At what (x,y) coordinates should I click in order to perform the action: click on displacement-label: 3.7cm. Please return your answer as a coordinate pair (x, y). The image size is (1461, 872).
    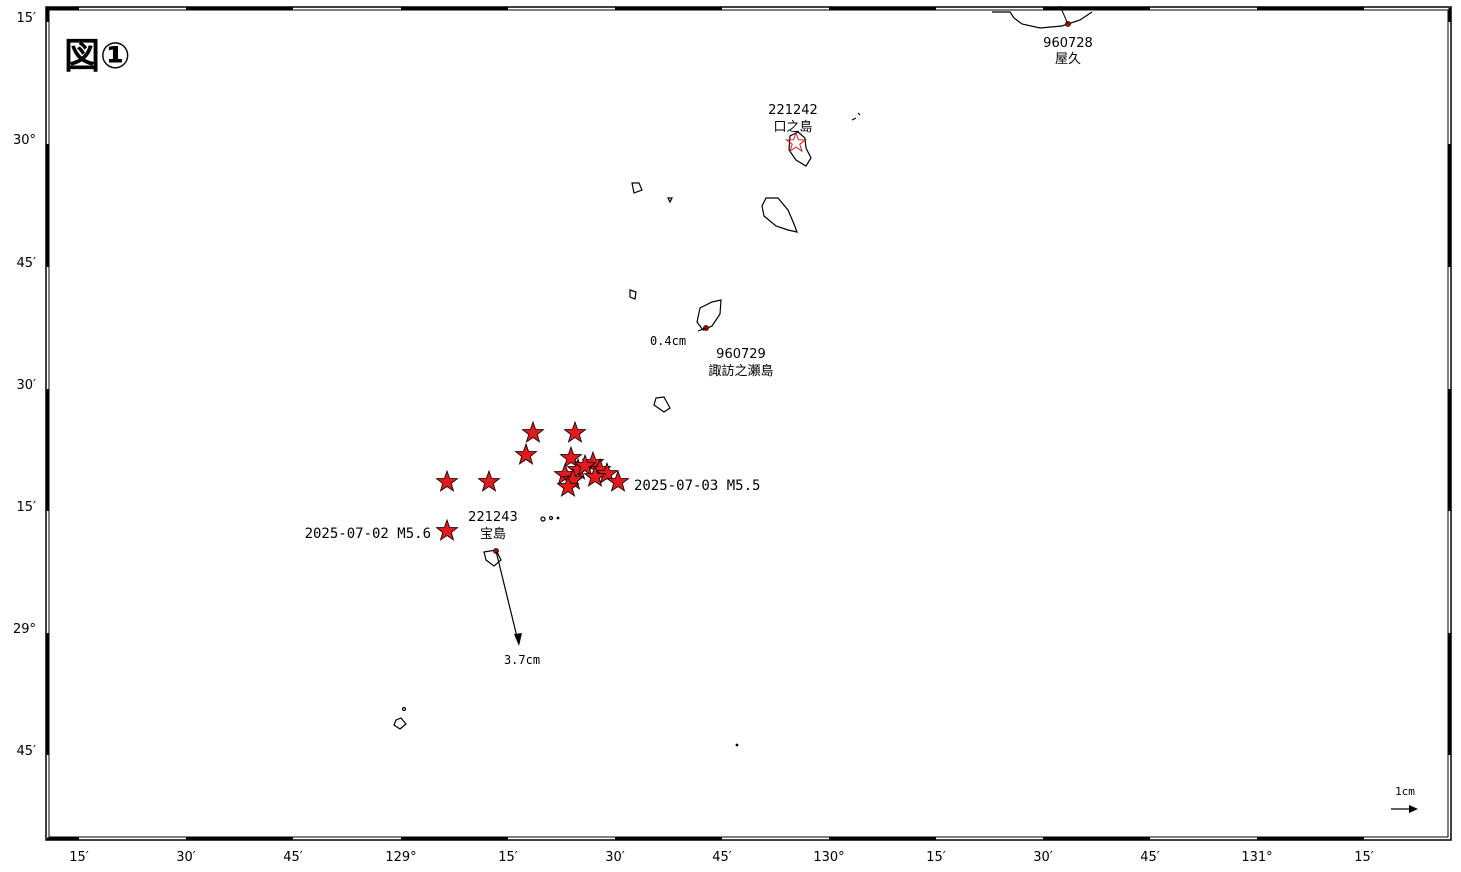
    Looking at the image, I should click on (522, 660).